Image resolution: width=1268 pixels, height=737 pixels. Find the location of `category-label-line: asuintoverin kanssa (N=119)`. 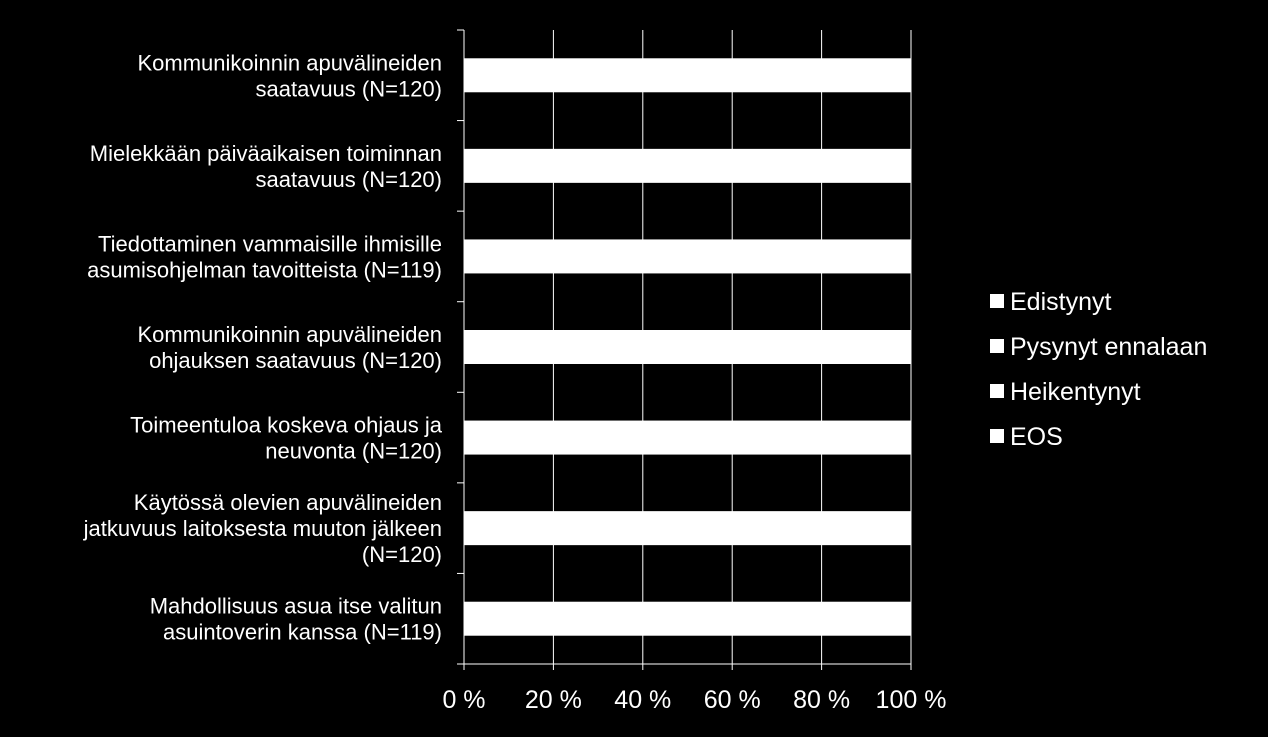

category-label-line: asuintoverin kanssa (N=119) is located at coordinates (302, 632).